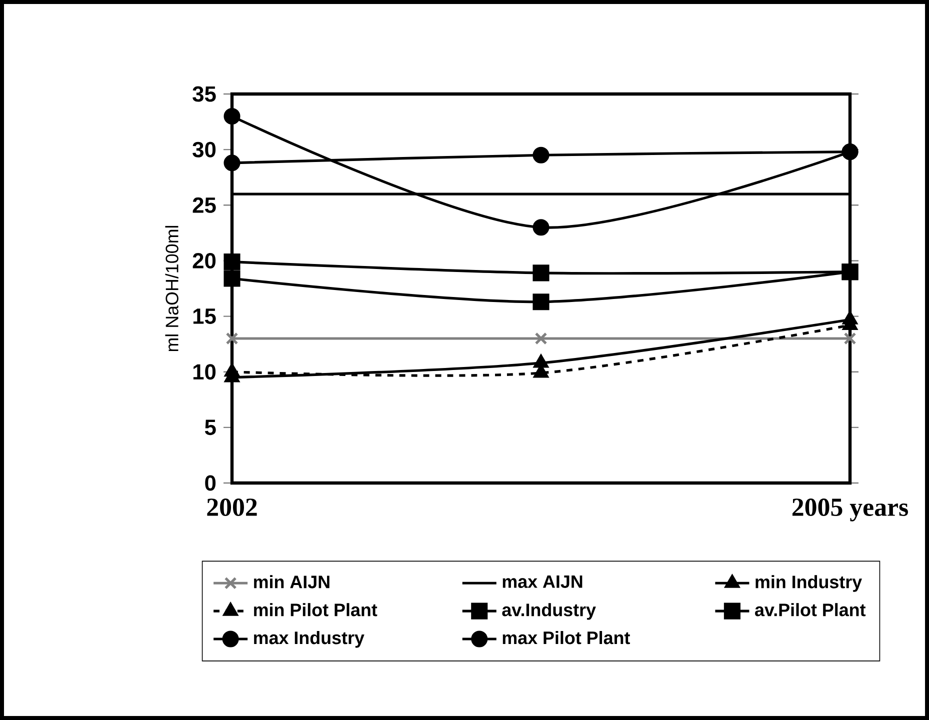 The width and height of the screenshot is (929, 720). Describe the element at coordinates (210, 483) in the screenshot. I see `y-tick-label: 0` at that location.